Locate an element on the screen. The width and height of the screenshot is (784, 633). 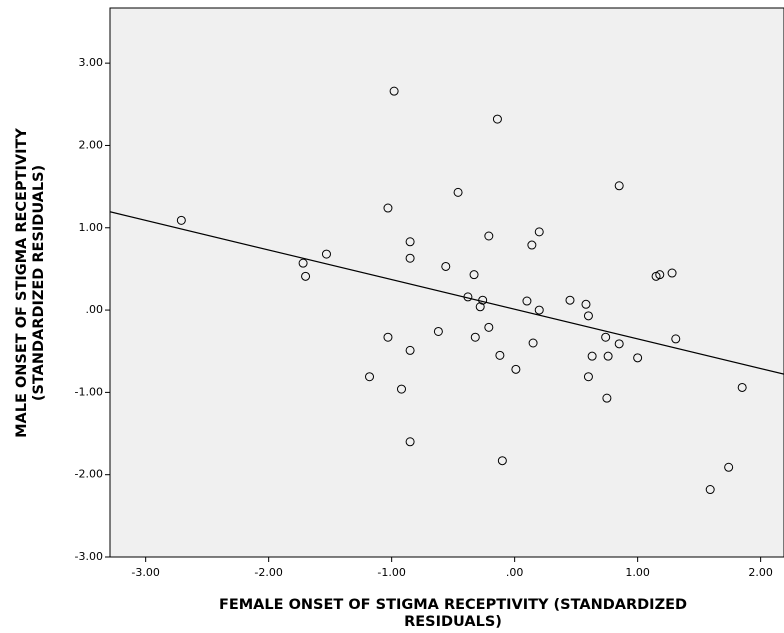
y-tick-label: -1.00 is located at coordinates (89, 391).